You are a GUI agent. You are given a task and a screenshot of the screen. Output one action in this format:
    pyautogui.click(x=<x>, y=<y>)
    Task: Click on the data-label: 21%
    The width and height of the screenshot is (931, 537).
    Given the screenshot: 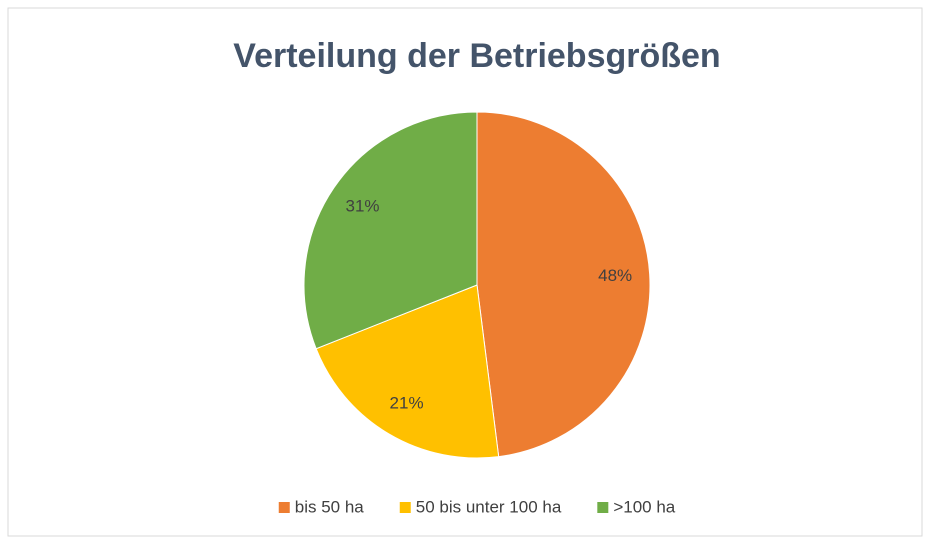 What is the action you would take?
    pyautogui.click(x=407, y=403)
    